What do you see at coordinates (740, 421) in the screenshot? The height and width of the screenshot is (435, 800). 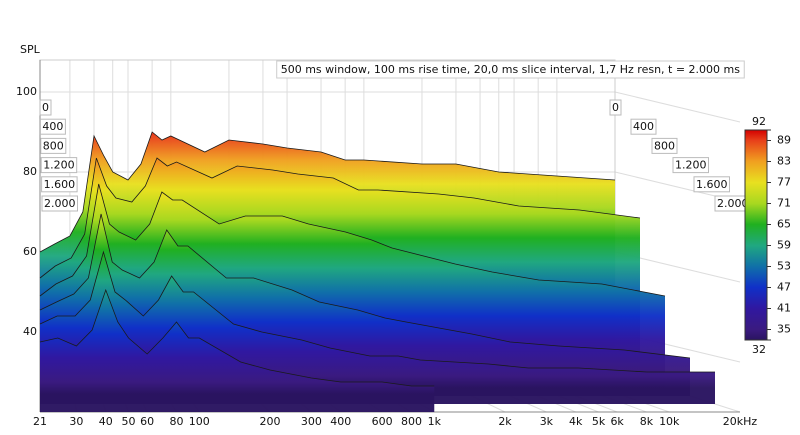 I see `x-tick-label: 20kHz` at bounding box center [740, 421].